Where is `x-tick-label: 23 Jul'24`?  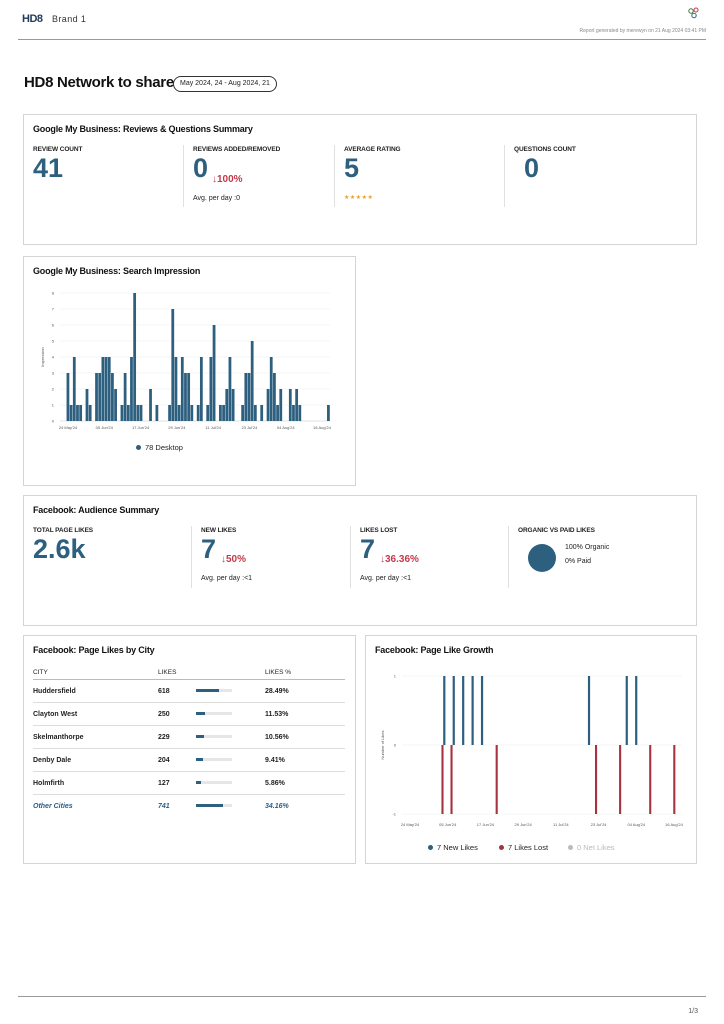
x-tick-label: 23 Jul'24 is located at coordinates (599, 824).